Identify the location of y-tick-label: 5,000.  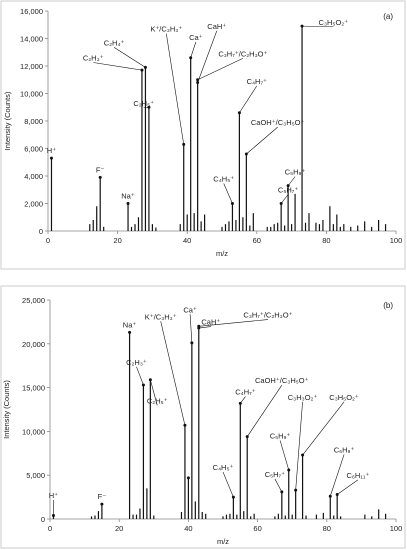
(35, 475).